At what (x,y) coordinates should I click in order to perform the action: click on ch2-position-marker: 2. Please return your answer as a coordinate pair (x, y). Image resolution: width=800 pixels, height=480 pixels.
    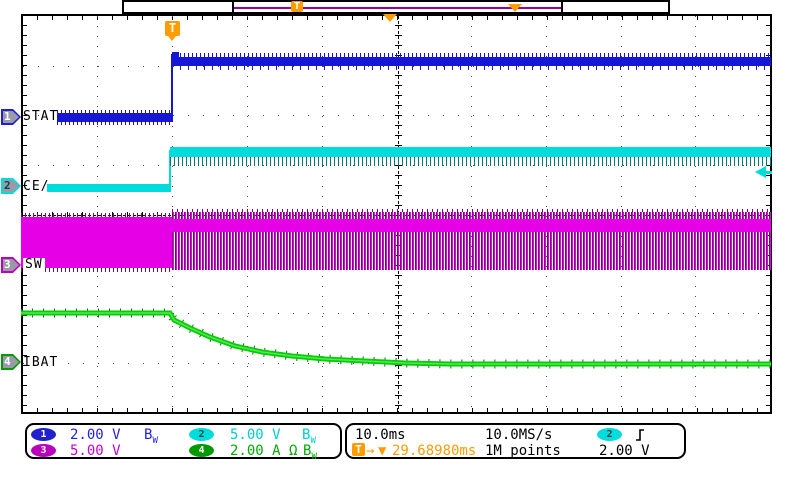
    Looking at the image, I should click on (11, 186).